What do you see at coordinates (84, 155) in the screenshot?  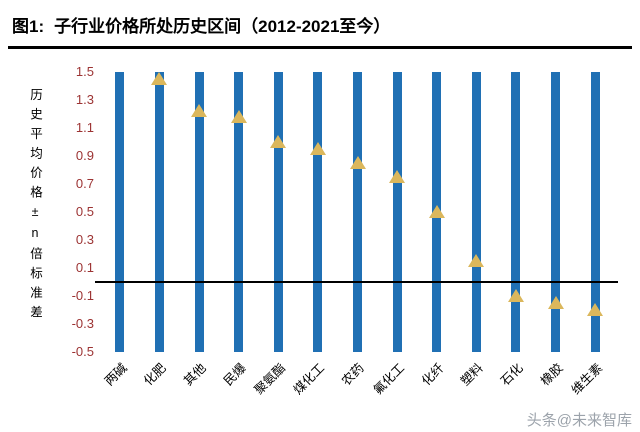 I see `y-tick-label: 0.9` at bounding box center [84, 155].